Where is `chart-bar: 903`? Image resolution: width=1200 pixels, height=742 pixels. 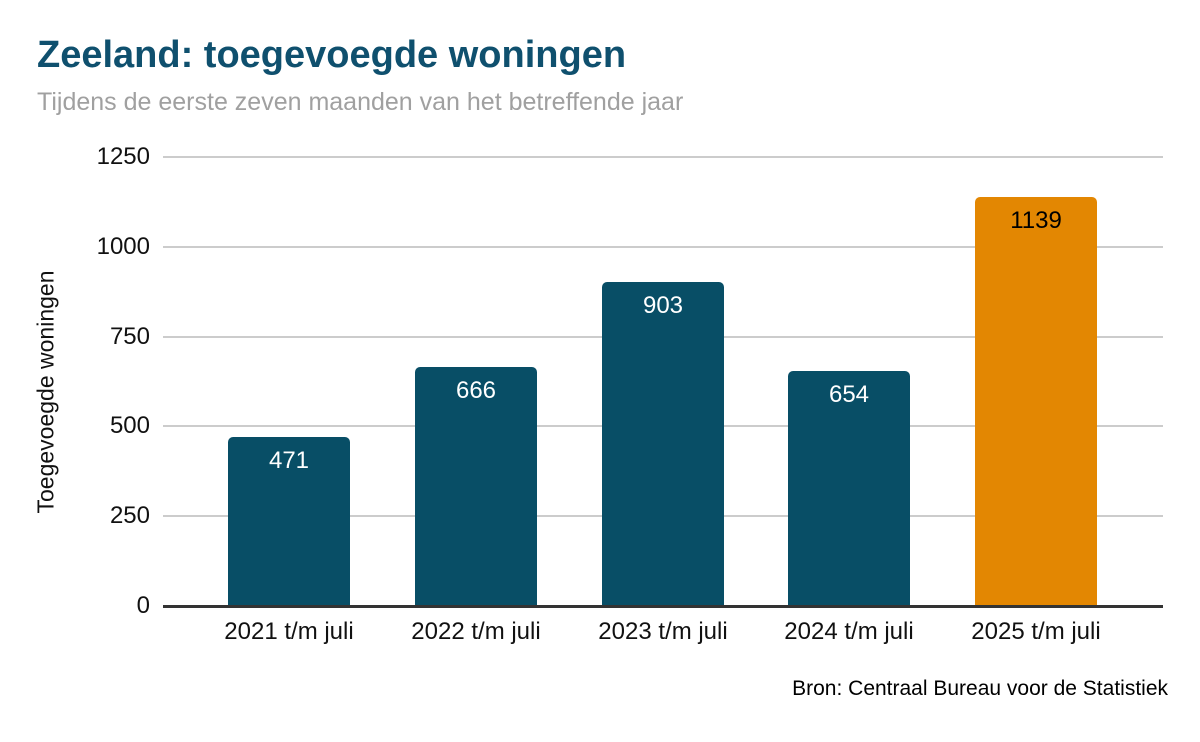
chart-bar: 903 is located at coordinates (663, 444).